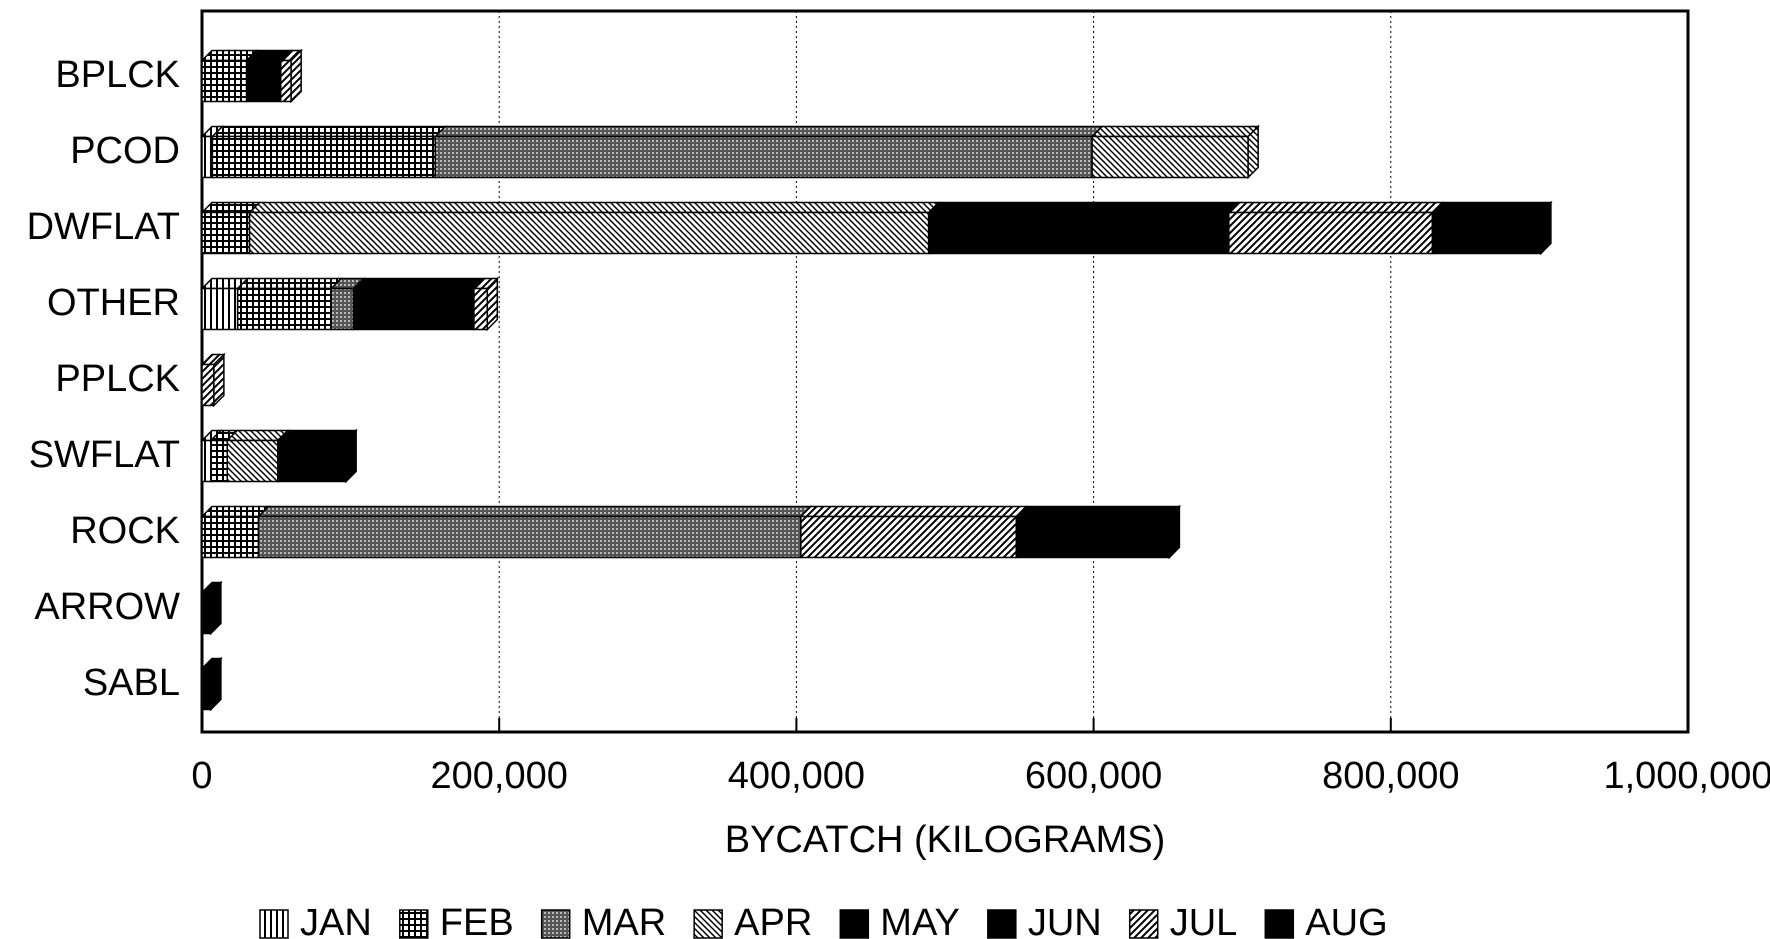  What do you see at coordinates (104, 455) in the screenshot?
I see `y-tick-label: SWFLAT` at bounding box center [104, 455].